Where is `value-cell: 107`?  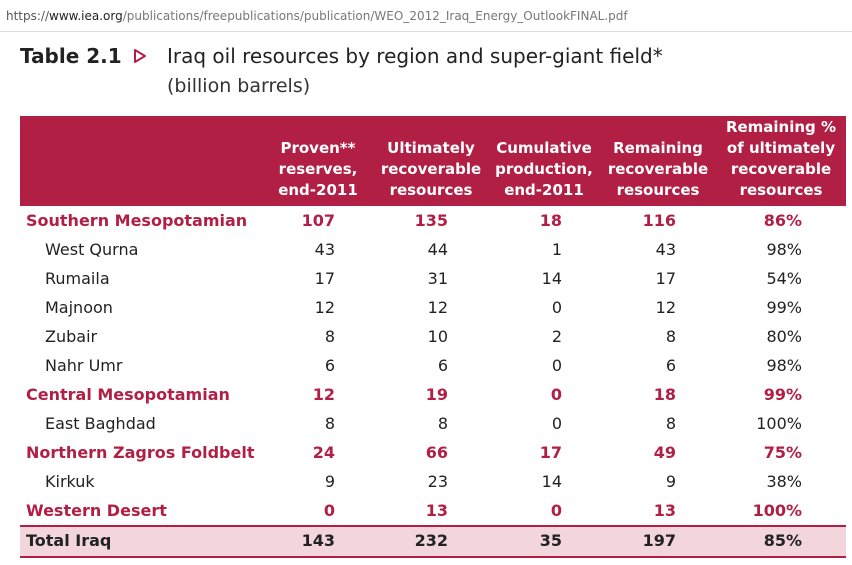
value-cell: 107 is located at coordinates (318, 220).